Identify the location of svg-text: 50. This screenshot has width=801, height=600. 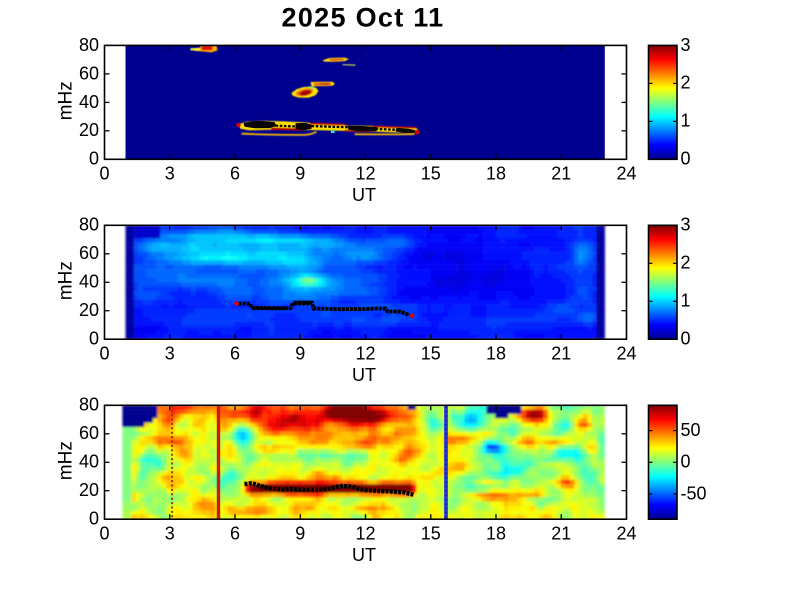
(691, 430).